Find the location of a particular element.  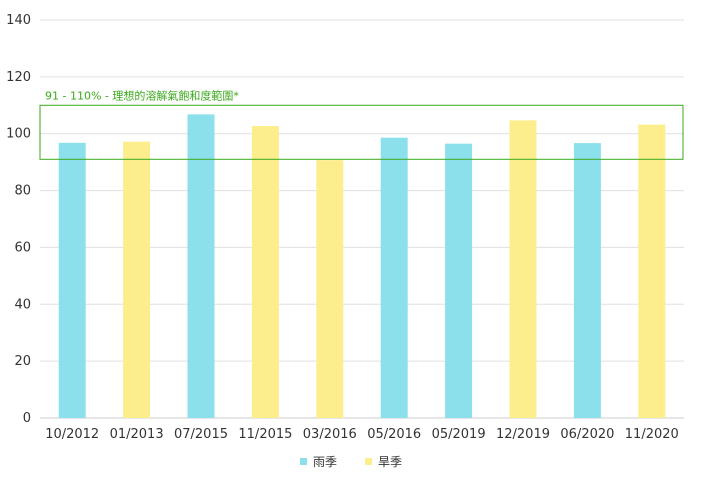

y-tick-label: 100 is located at coordinates (18, 134).